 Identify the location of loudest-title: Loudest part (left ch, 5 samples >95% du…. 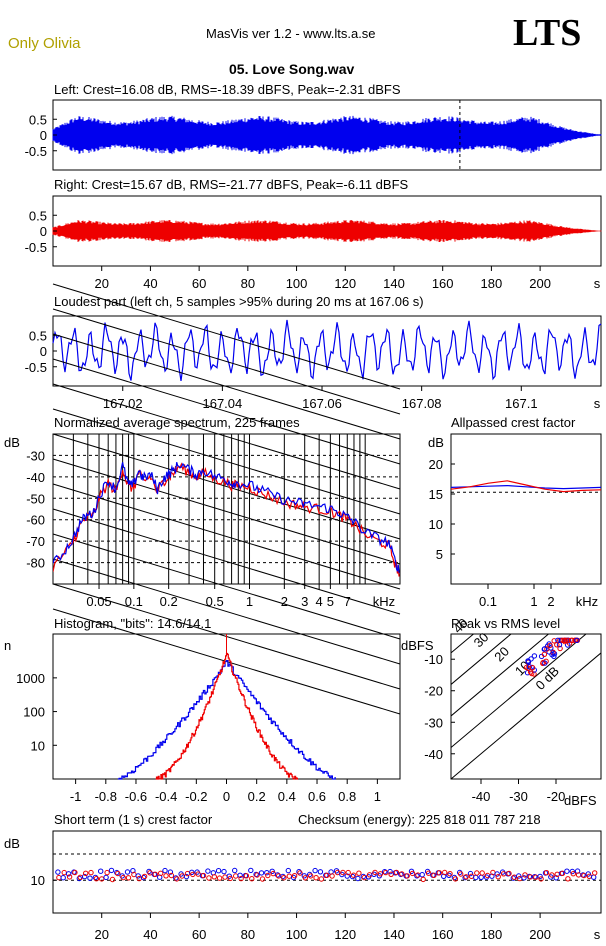
(239, 301).